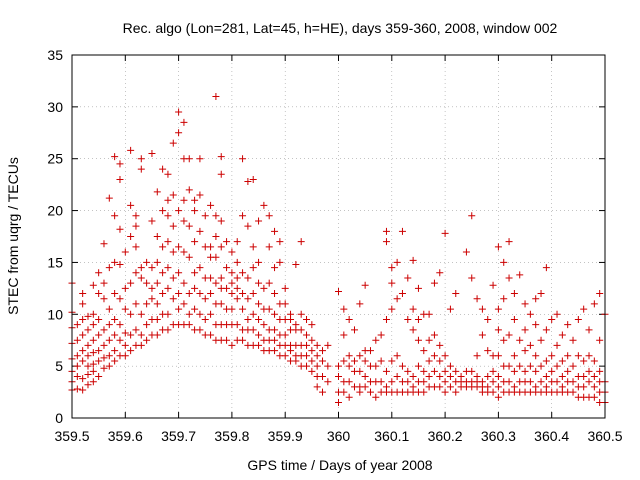 The width and height of the screenshot is (640, 480). I want to click on y-tick-label: 20, so click(55, 211).